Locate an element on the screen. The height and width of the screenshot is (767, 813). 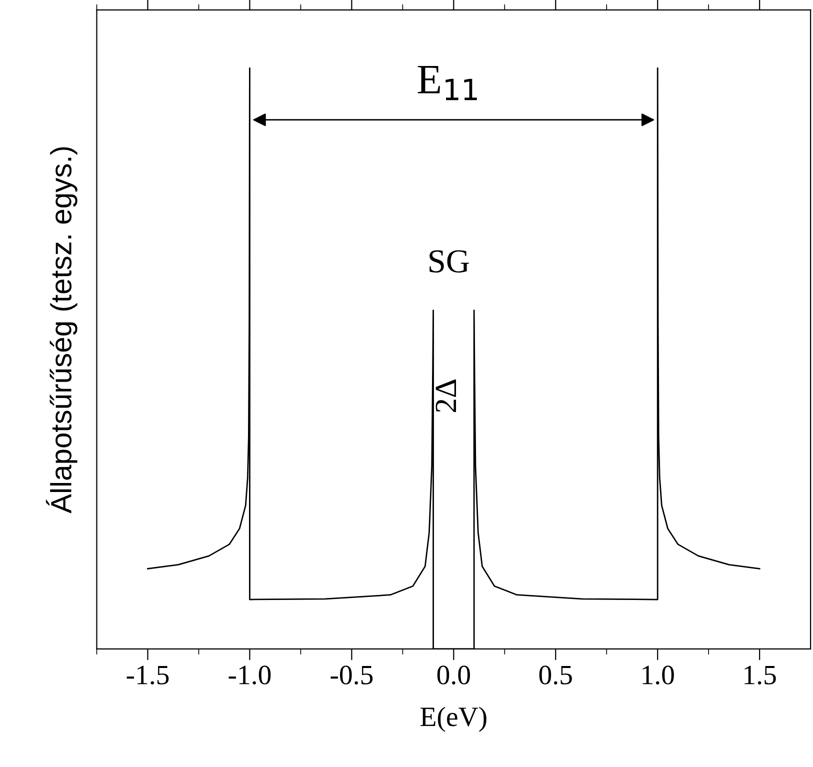
annotation: SG is located at coordinates (449, 261).